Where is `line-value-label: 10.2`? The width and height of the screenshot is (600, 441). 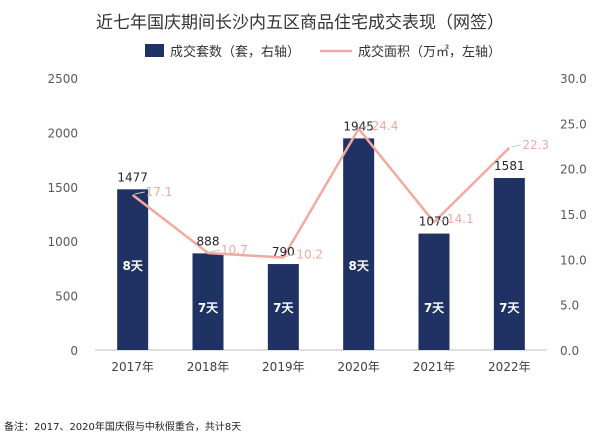 line-value-label: 10.2 is located at coordinates (309, 255).